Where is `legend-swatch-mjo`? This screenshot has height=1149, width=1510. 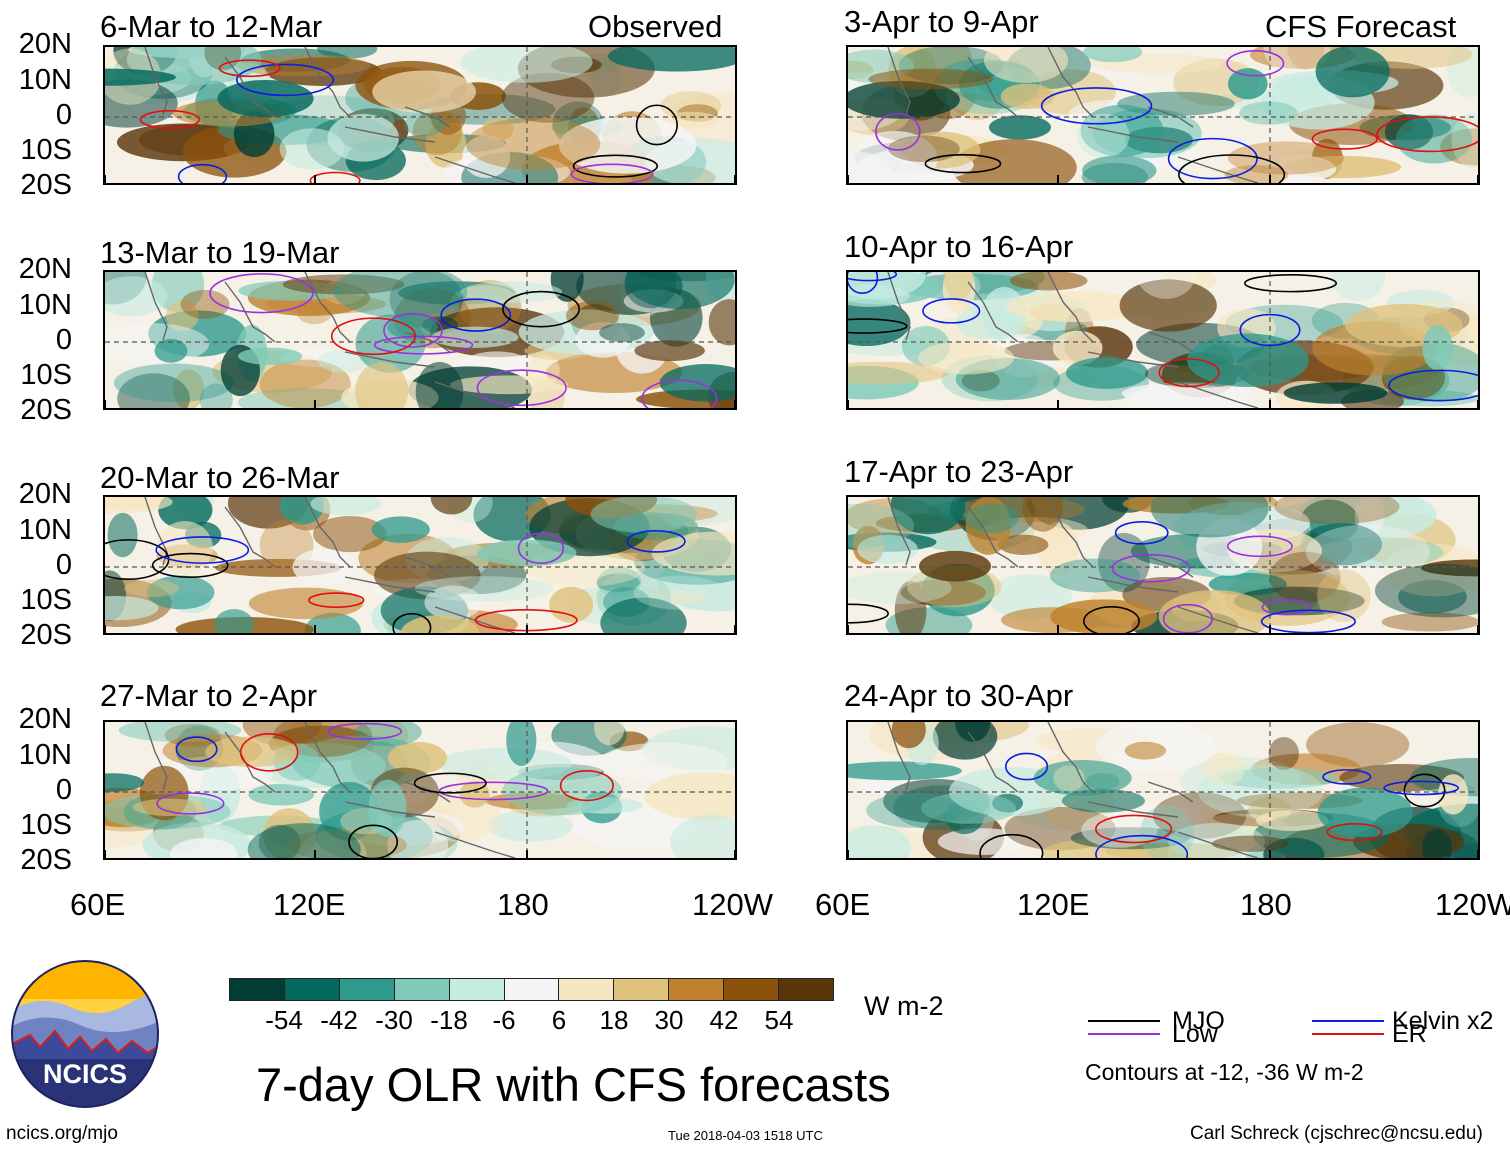
legend-swatch-mjo is located at coordinates (1124, 1021).